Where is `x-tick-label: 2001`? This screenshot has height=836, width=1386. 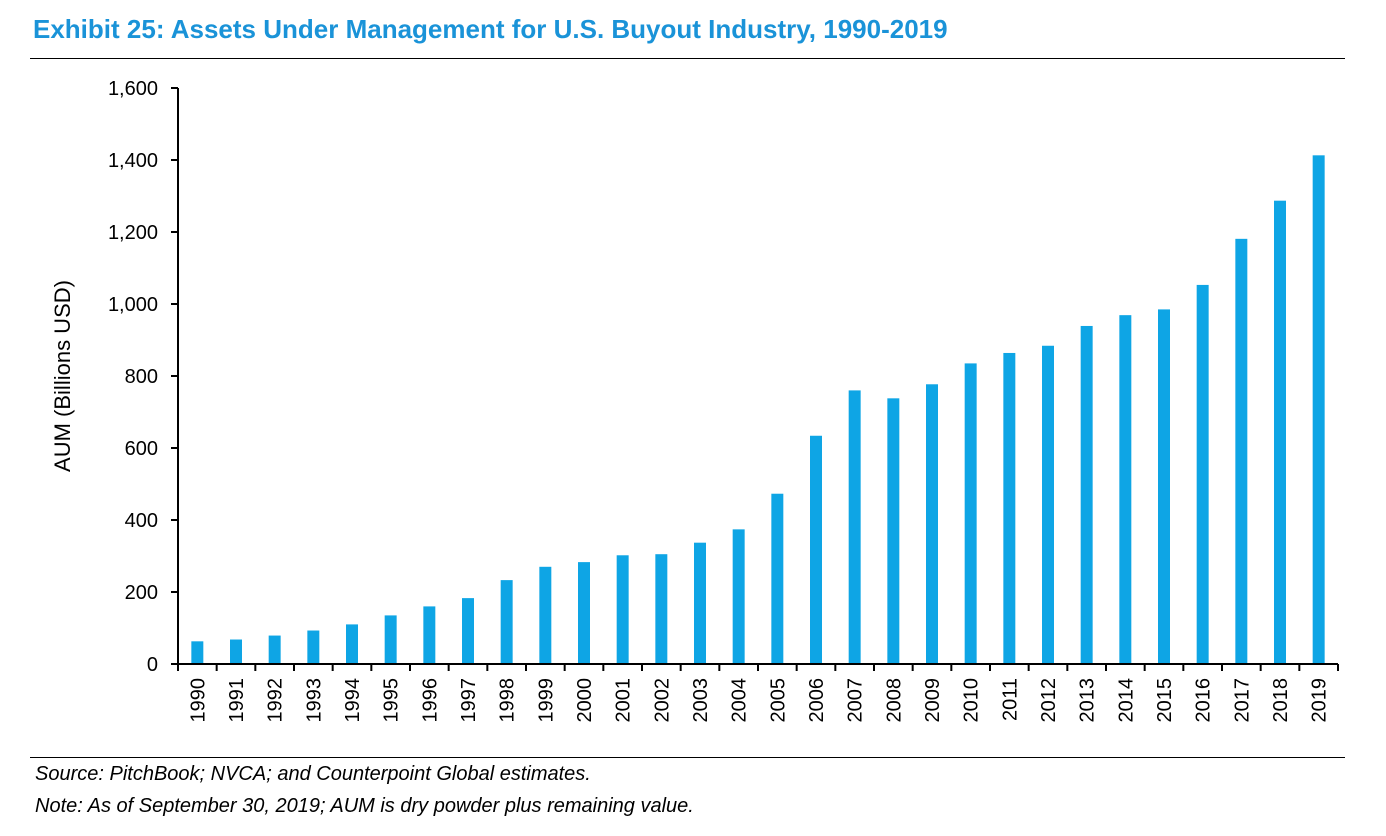
x-tick-label: 2001 is located at coordinates (624, 700).